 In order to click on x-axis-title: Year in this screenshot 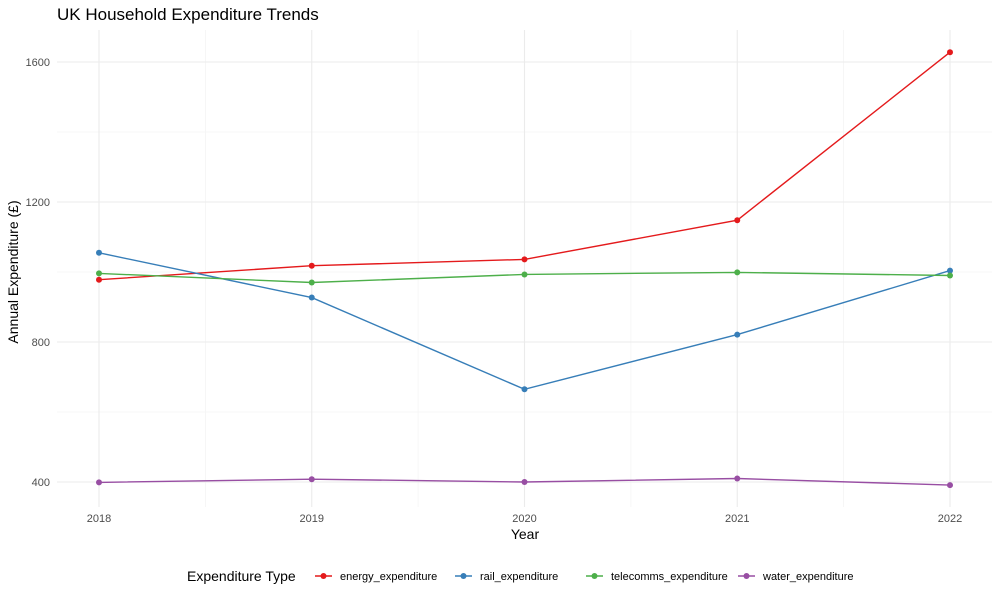, I will do `click(525, 534)`.